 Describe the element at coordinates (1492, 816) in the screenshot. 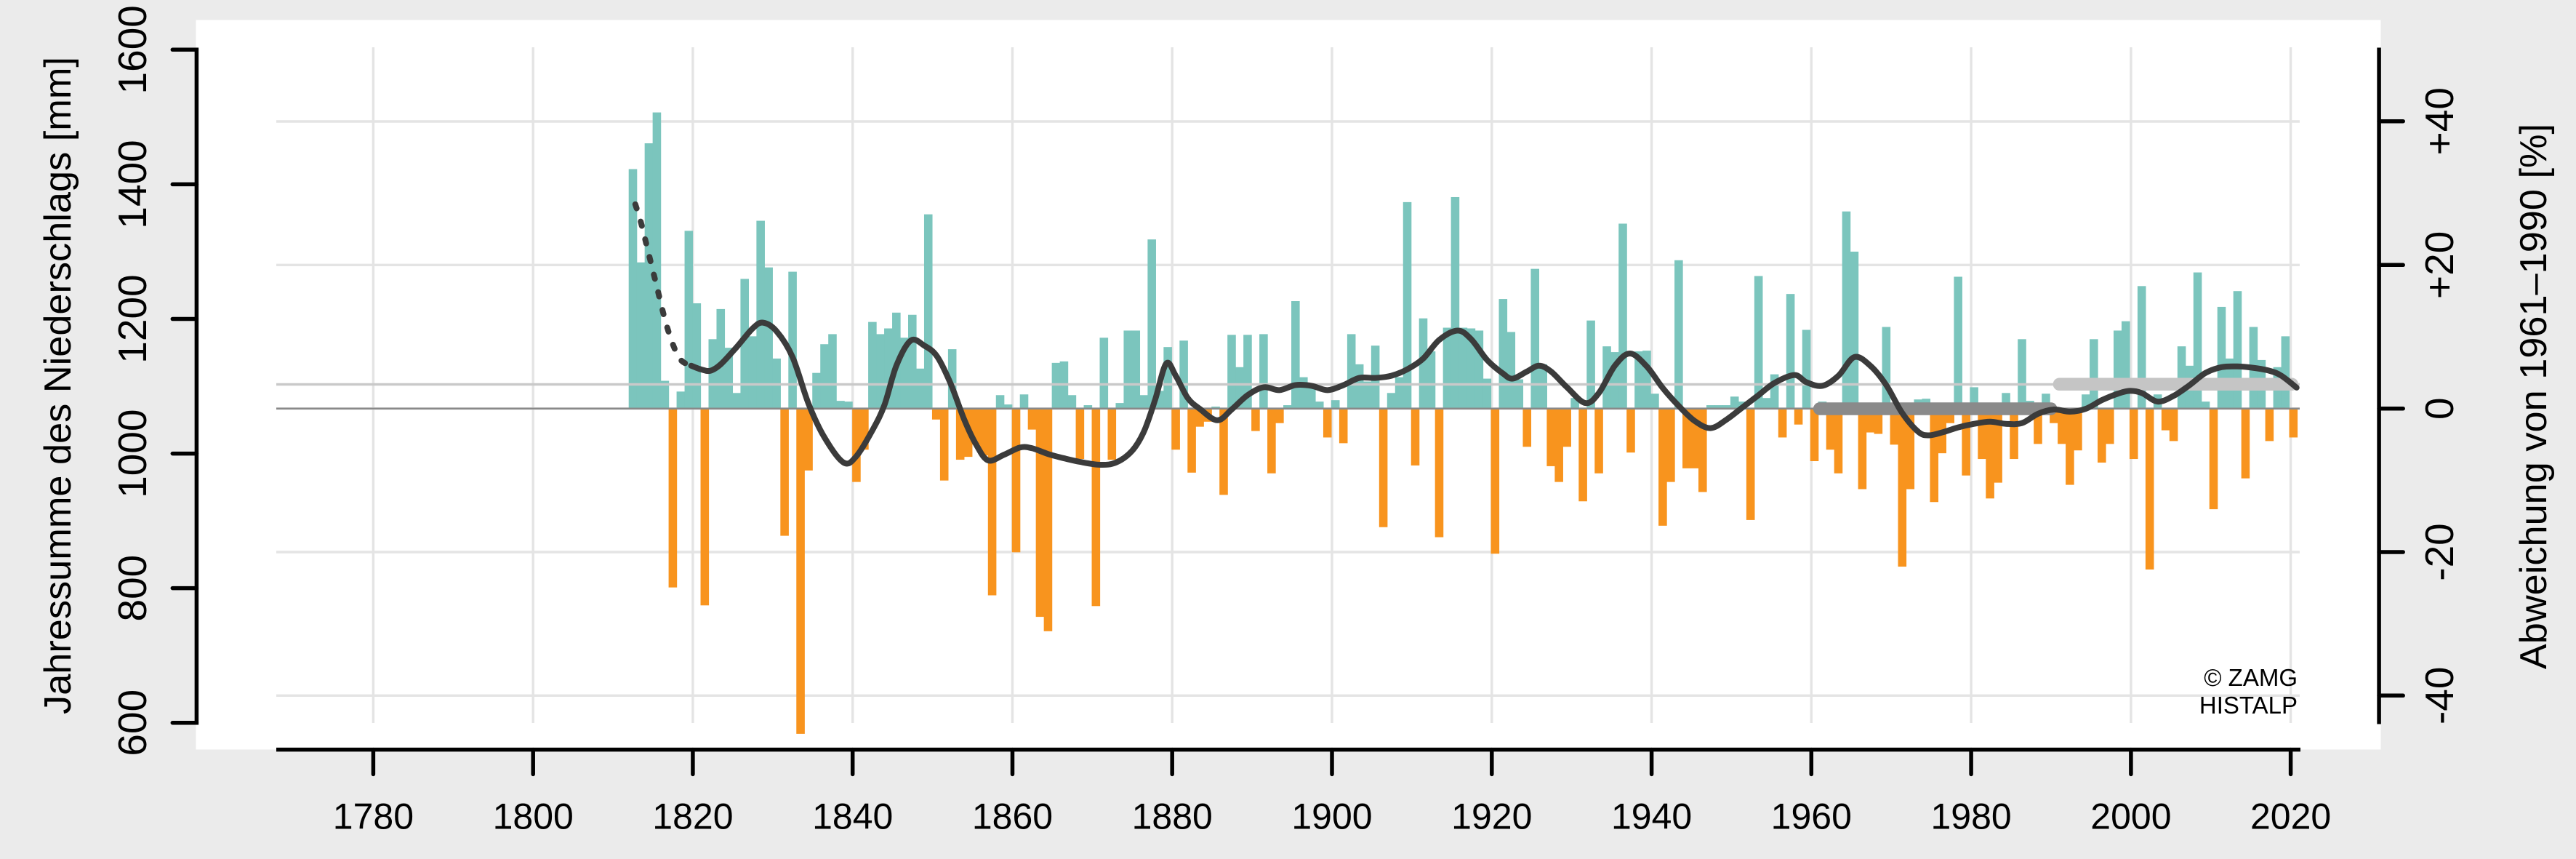

I see `svg-text: 1920` at that location.